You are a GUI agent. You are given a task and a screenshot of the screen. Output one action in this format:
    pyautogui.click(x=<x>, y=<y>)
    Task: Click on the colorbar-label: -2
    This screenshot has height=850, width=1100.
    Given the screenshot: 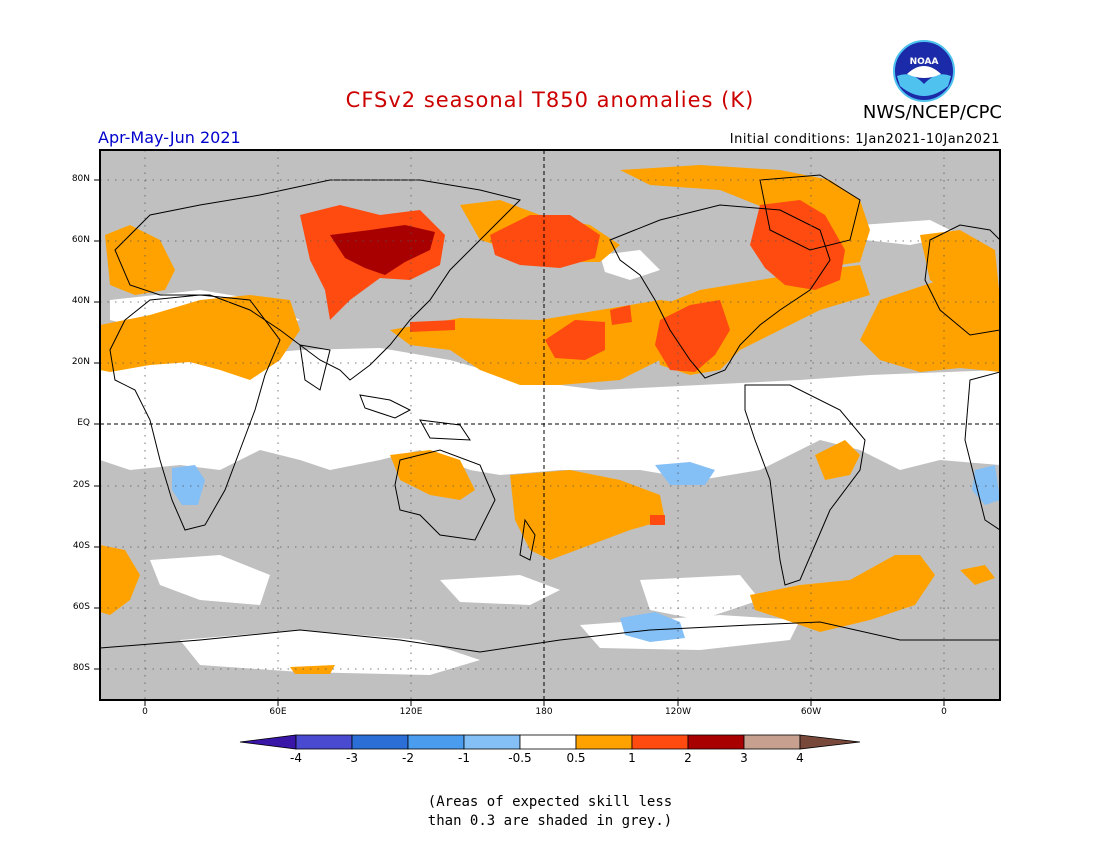 What is the action you would take?
    pyautogui.click(x=408, y=758)
    